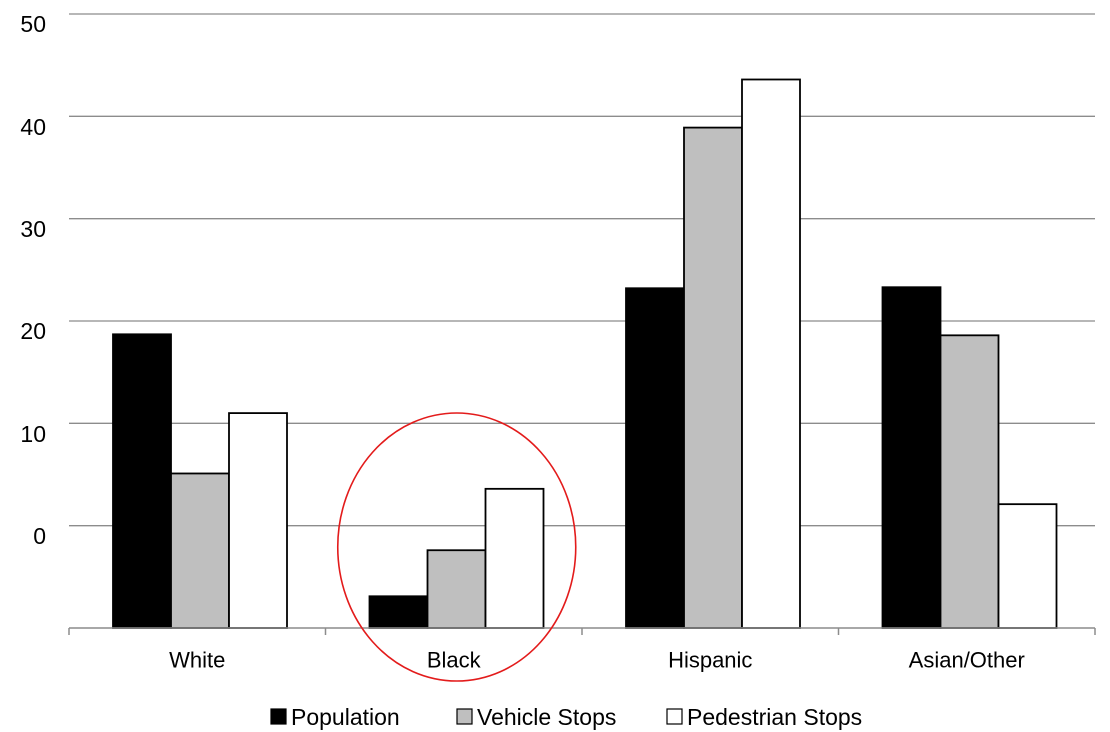 Image resolution: width=1110 pixels, height=732 pixels. What do you see at coordinates (33, 434) in the screenshot?
I see `y-tick-label: 10` at bounding box center [33, 434].